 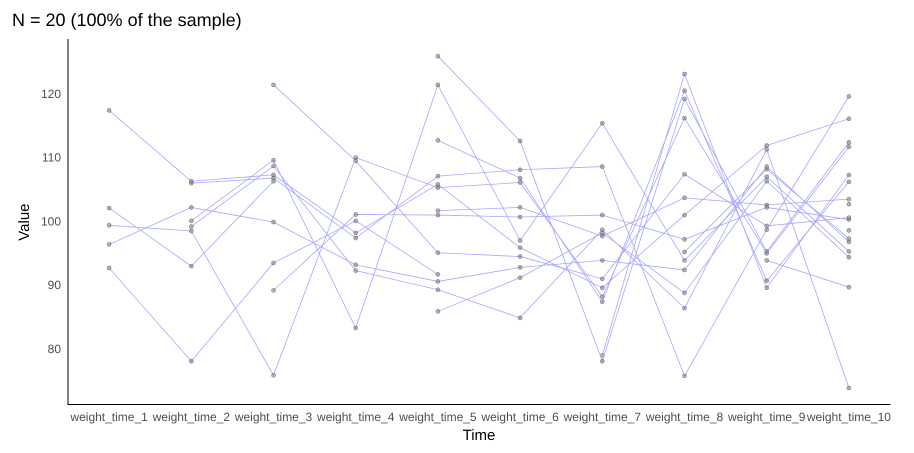 What do you see at coordinates (520, 417) in the screenshot?
I see `x-tick-label: weight_time_6` at bounding box center [520, 417].